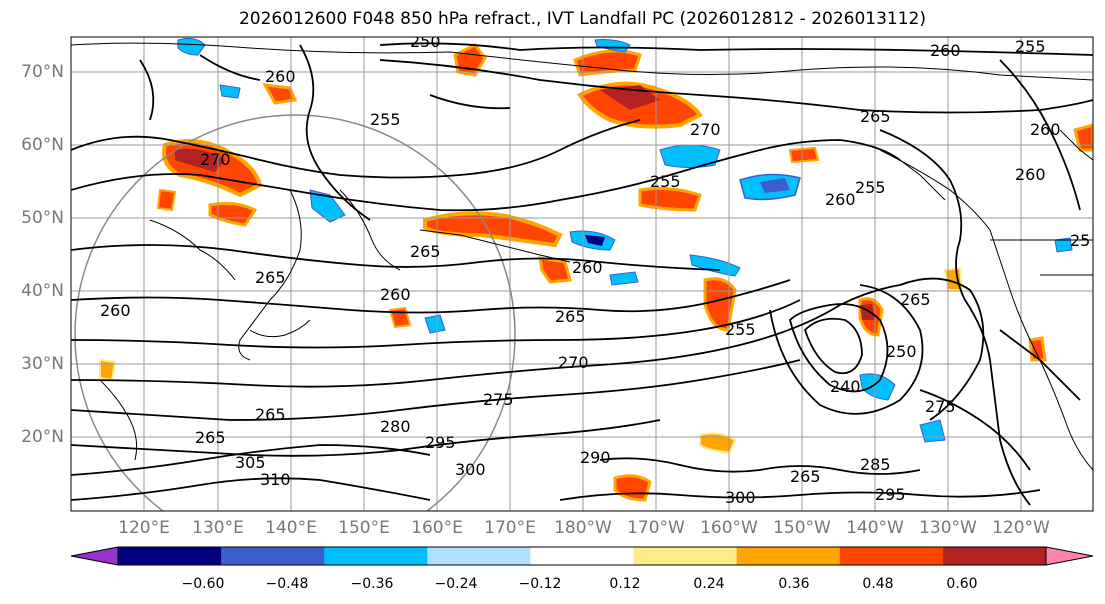 The height and width of the screenshot is (604, 1105). Describe the element at coordinates (510, 528) in the screenshot. I see `lon-label: 170°E` at that location.